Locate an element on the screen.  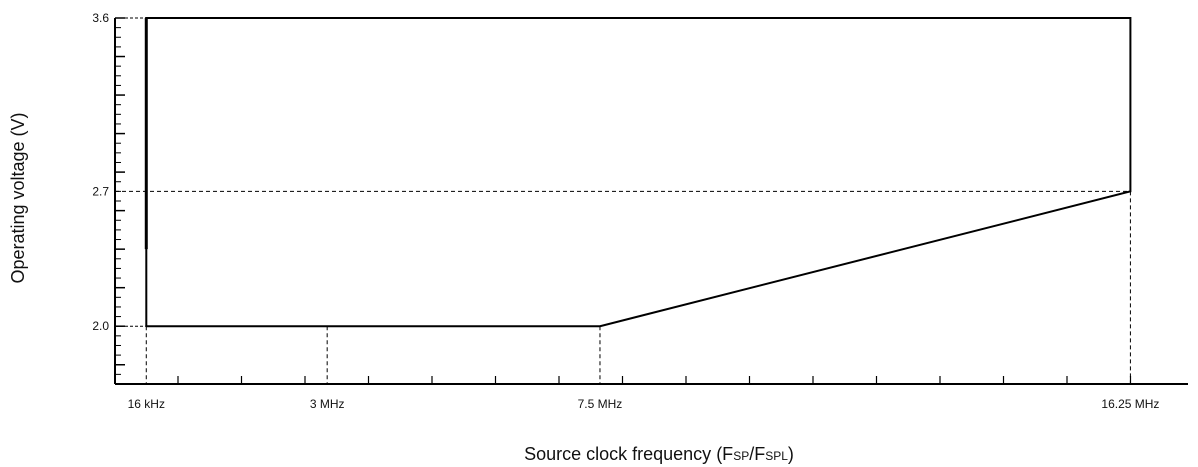
x-axis-title-sub-sp: SP is located at coordinates (741, 456).